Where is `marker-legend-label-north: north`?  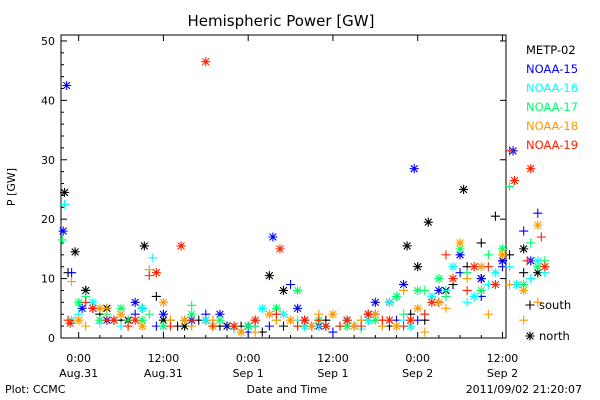 marker-legend-label-north: north is located at coordinates (554, 336).